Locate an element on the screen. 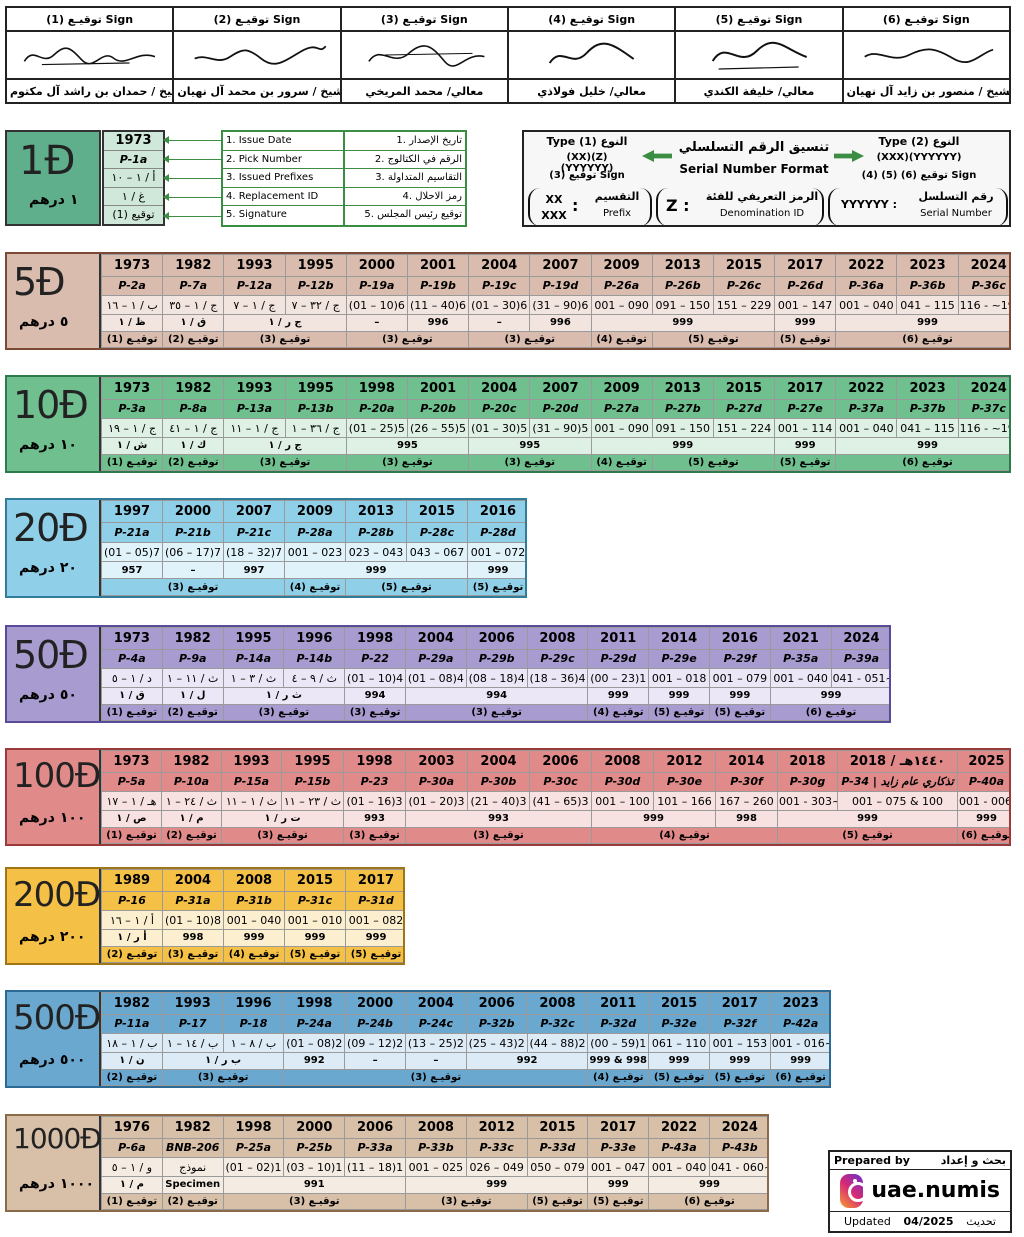 This screenshot has height=1237, width=1024. prefix-range: 151 – 229 is located at coordinates (744, 305).